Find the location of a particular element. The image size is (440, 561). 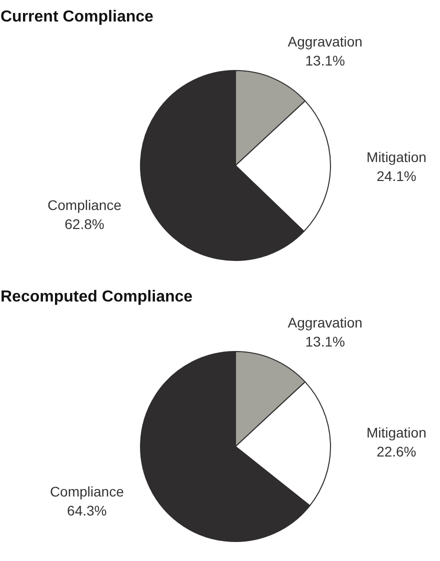

data-label: 24.1% is located at coordinates (396, 176).